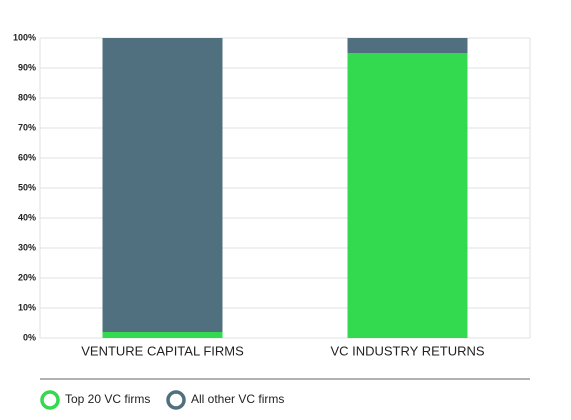 The image size is (571, 420). What do you see at coordinates (29, 337) in the screenshot?
I see `y-tick-label: 0%` at bounding box center [29, 337].